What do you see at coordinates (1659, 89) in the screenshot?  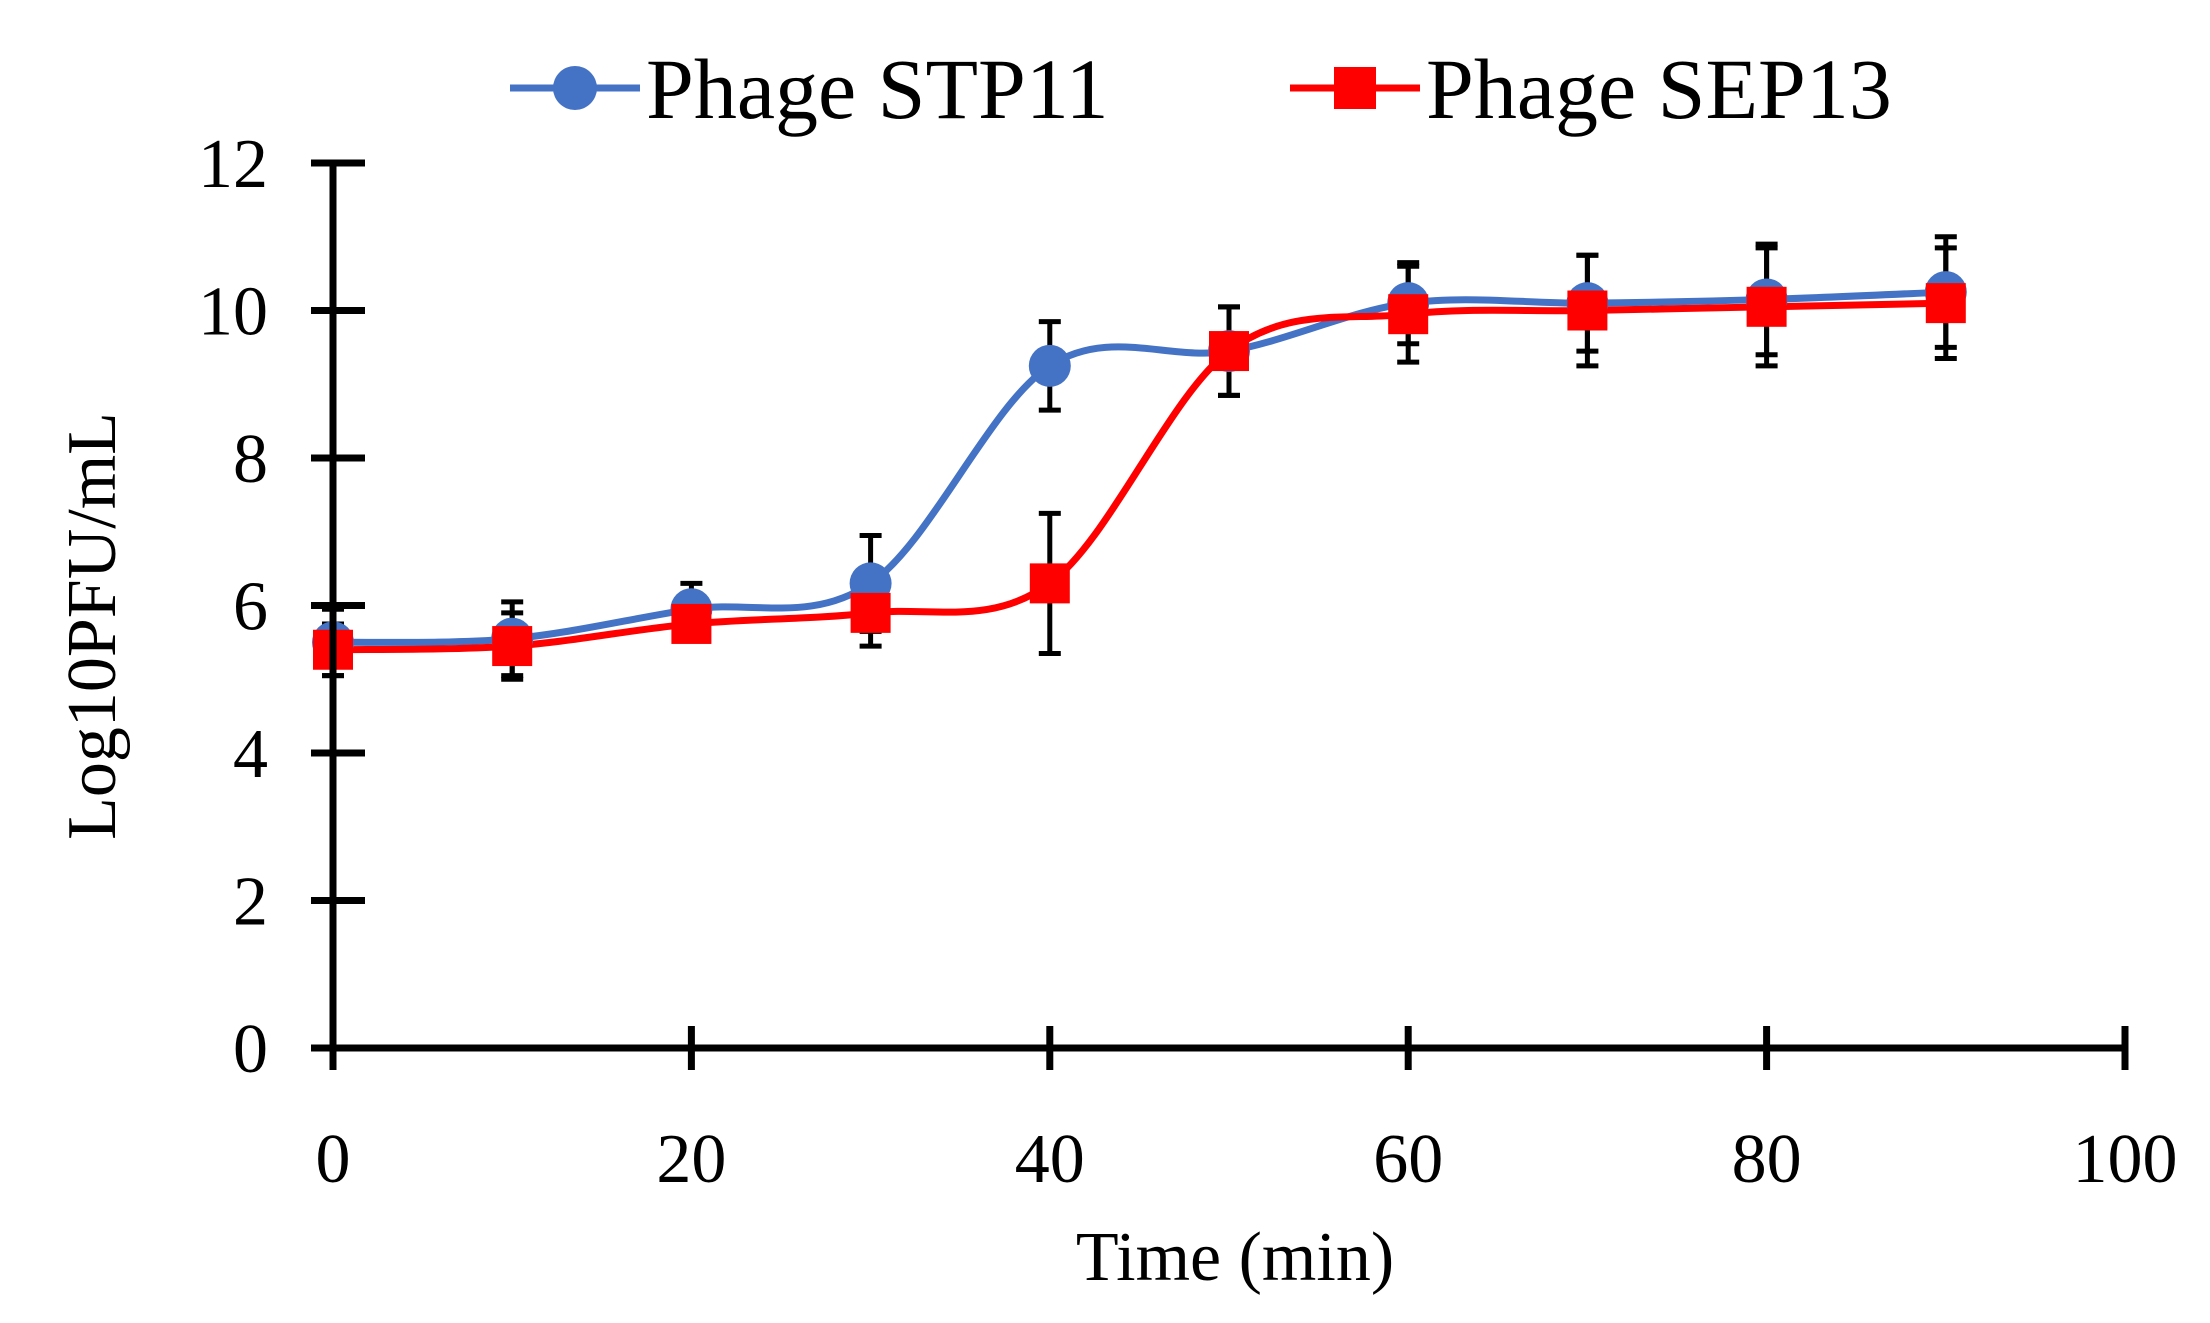 I see `legend-label-phage-sep13: Phage SEP13` at bounding box center [1659, 89].